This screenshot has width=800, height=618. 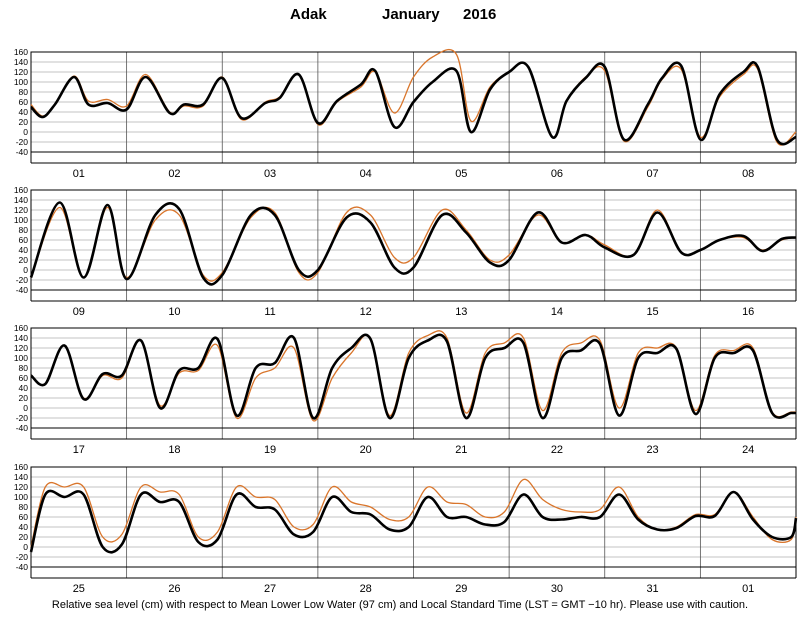 What do you see at coordinates (557, 589) in the screenshot?
I see `day-label: 30` at bounding box center [557, 589].